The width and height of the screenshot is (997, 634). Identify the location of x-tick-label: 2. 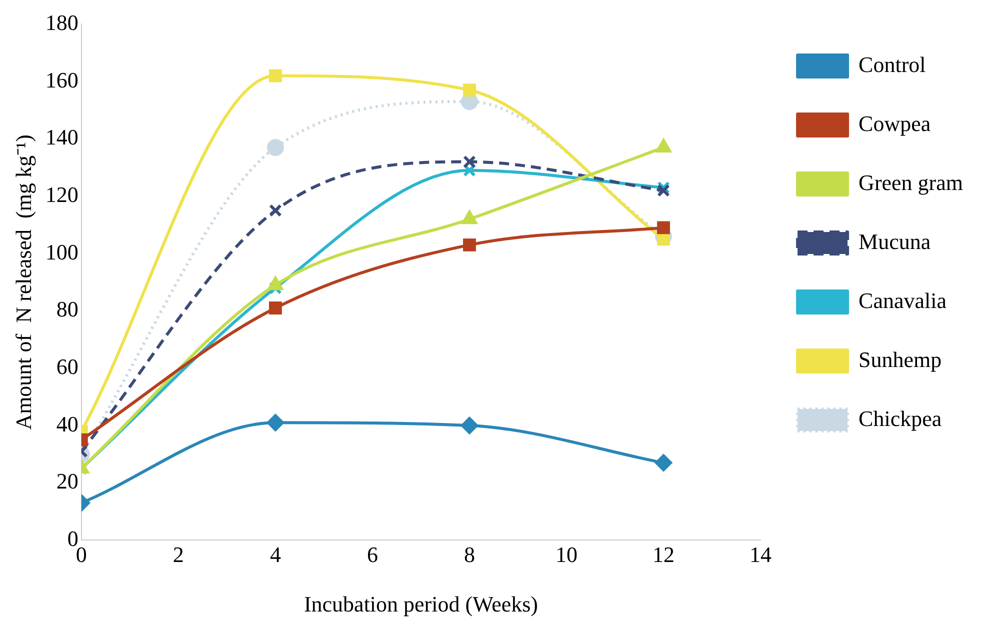
(178, 555).